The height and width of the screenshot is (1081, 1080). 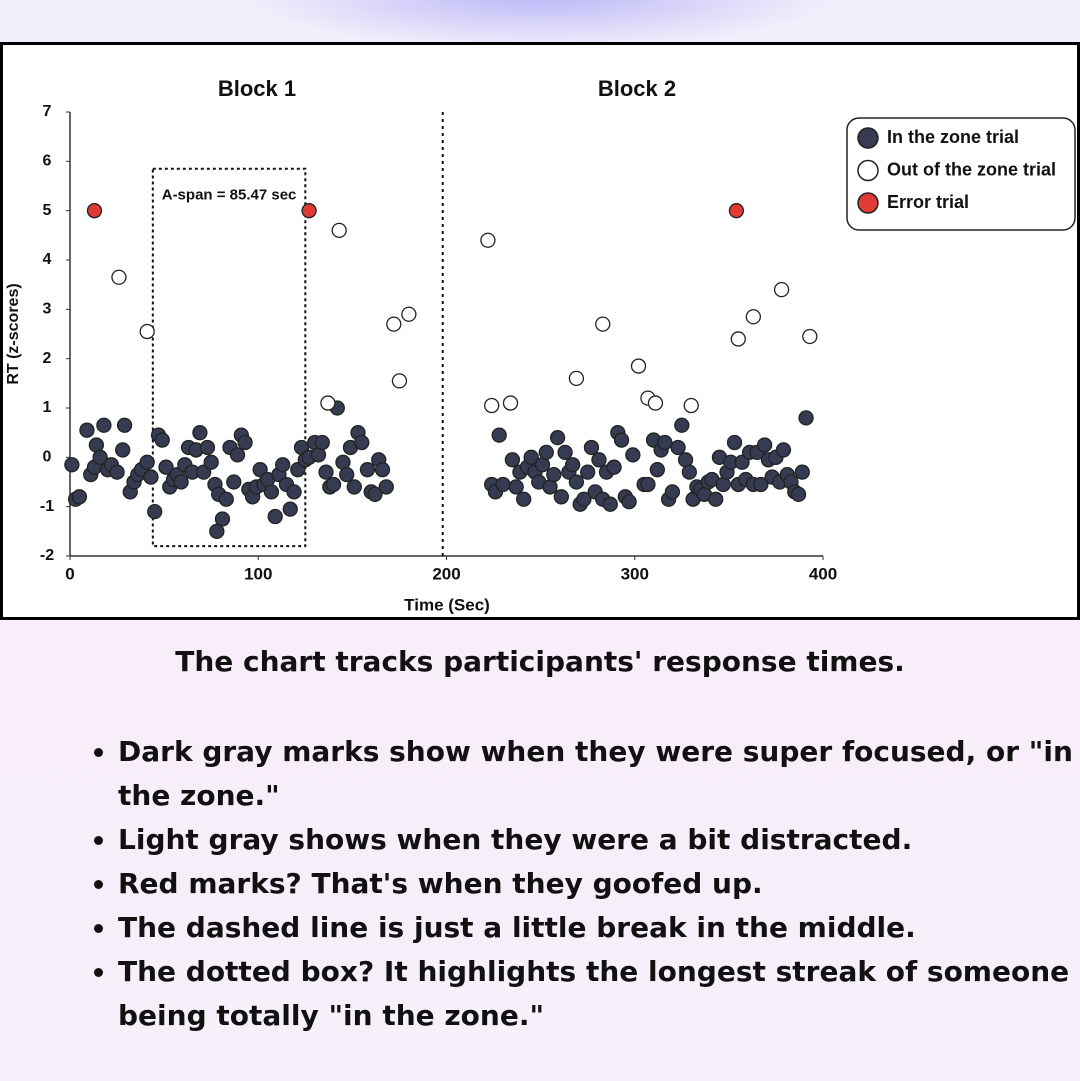 I want to click on y-tick-label: 7, so click(x=47, y=111).